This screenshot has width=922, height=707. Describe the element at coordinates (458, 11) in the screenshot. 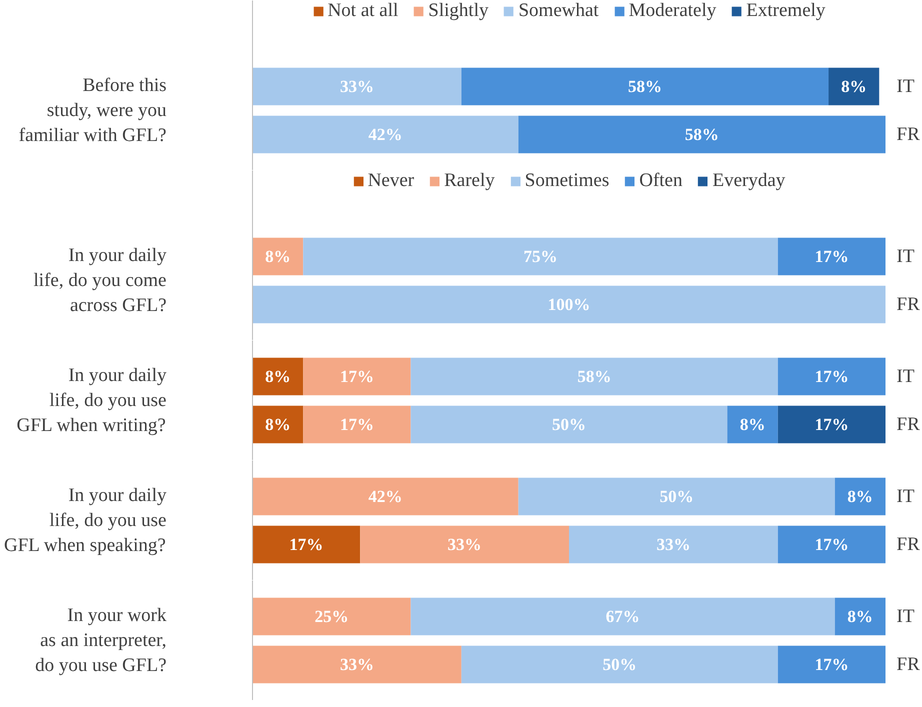

I see `legend-label: Slightly` at that location.